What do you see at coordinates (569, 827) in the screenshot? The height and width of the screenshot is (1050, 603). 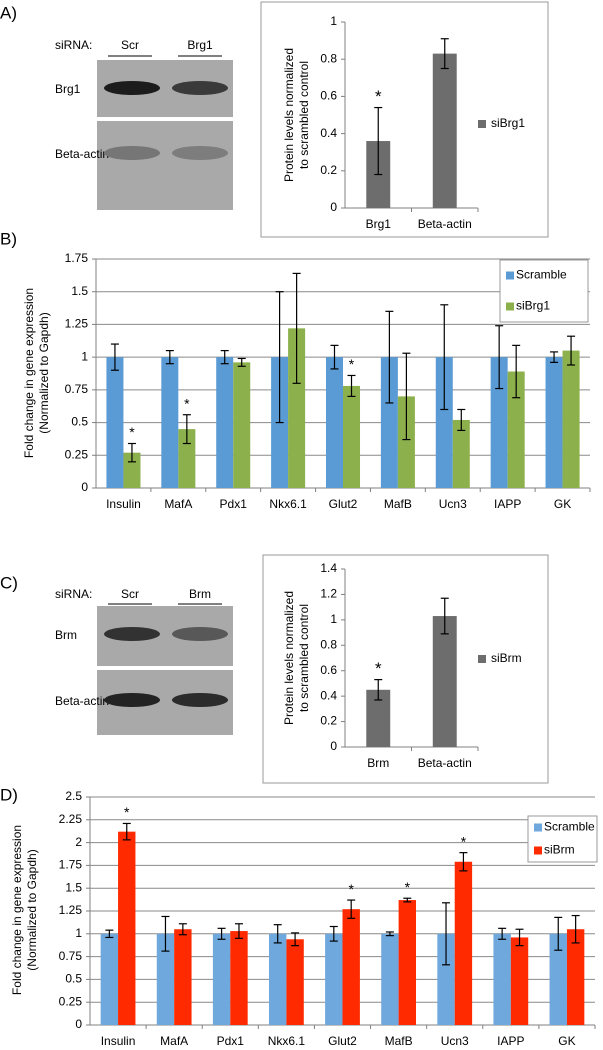 I see `legend-label: Scramble` at bounding box center [569, 827].